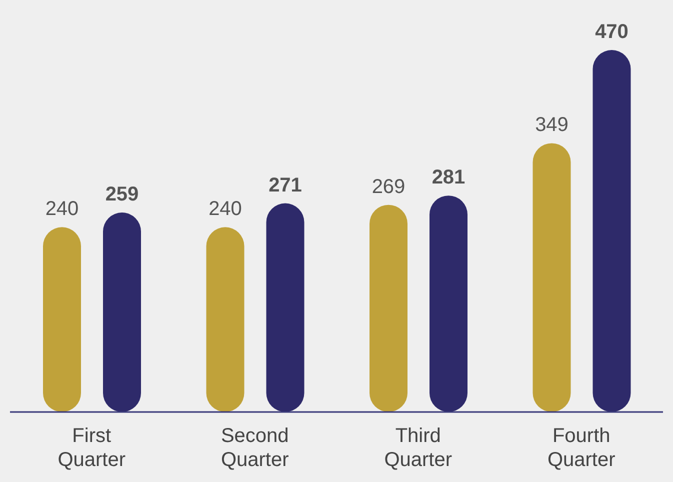 This screenshot has height=482, width=673. I want to click on x-tick-label: Fourth Quarter, so click(581, 448).